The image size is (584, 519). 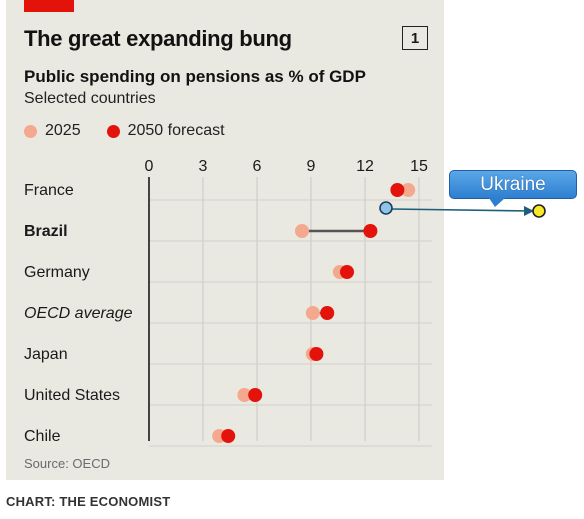 What do you see at coordinates (67, 463) in the screenshot?
I see `chart-source: Source: OECD` at bounding box center [67, 463].